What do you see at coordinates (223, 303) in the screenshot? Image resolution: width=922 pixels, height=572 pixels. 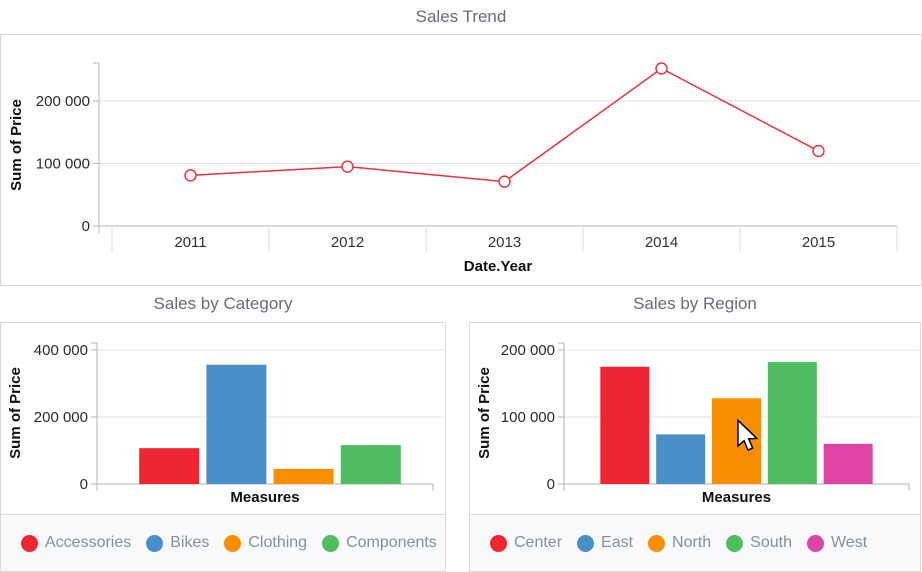 I see `category-chart-title: Sales by Category` at bounding box center [223, 303].